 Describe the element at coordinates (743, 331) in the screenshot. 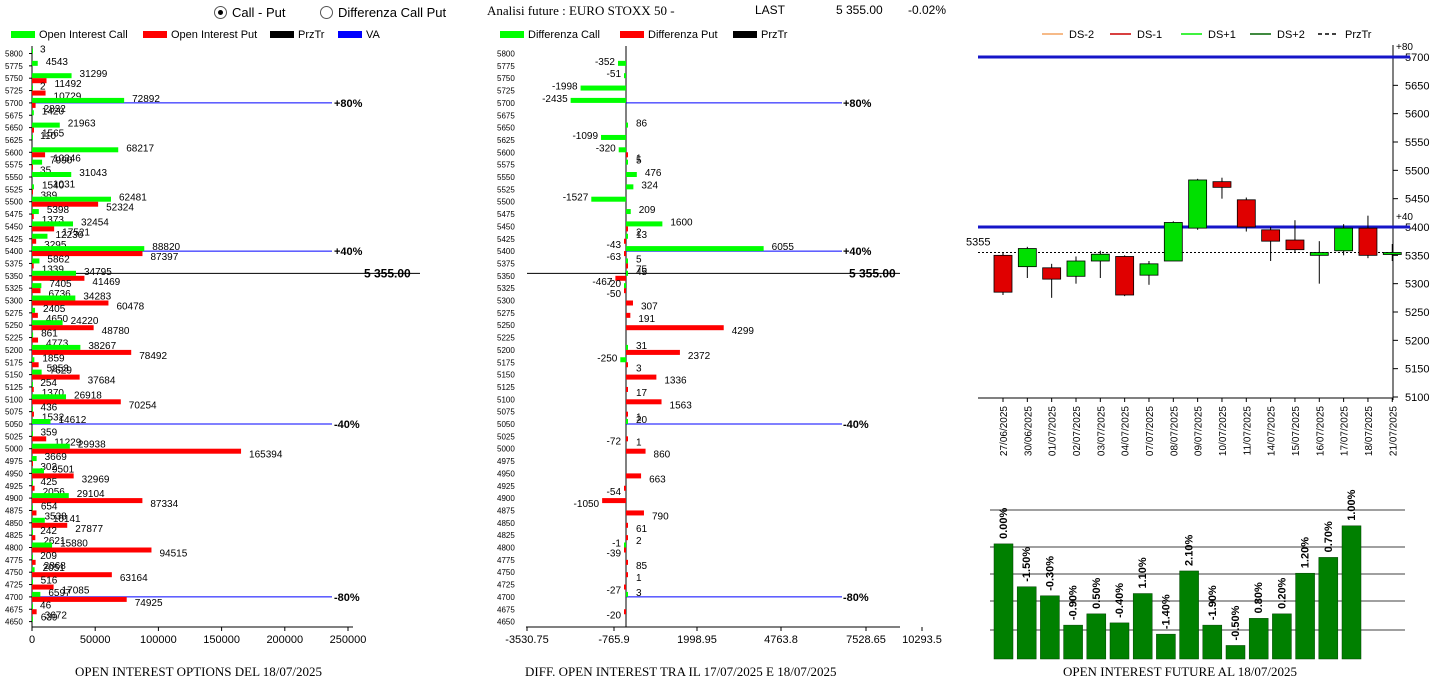

I see `put-diff-label: 4299` at that location.